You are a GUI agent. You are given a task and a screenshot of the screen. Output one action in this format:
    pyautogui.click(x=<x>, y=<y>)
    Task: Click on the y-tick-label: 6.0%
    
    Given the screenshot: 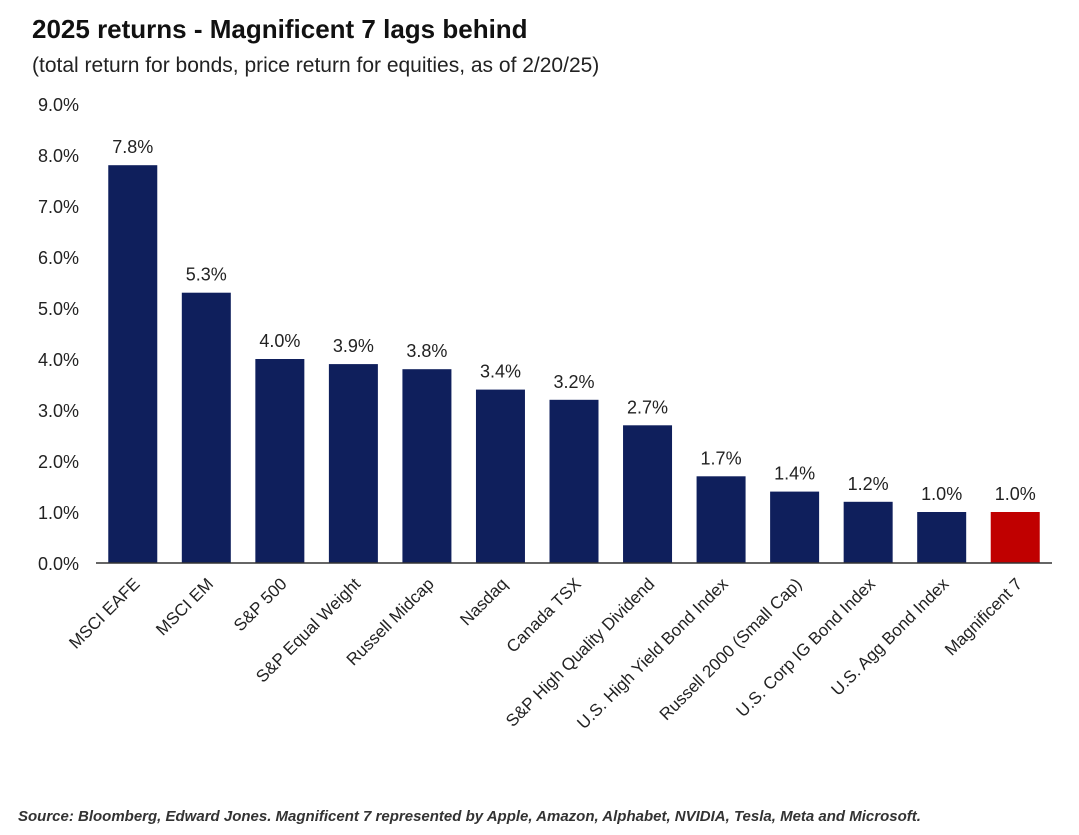 What is the action you would take?
    pyautogui.click(x=58, y=258)
    